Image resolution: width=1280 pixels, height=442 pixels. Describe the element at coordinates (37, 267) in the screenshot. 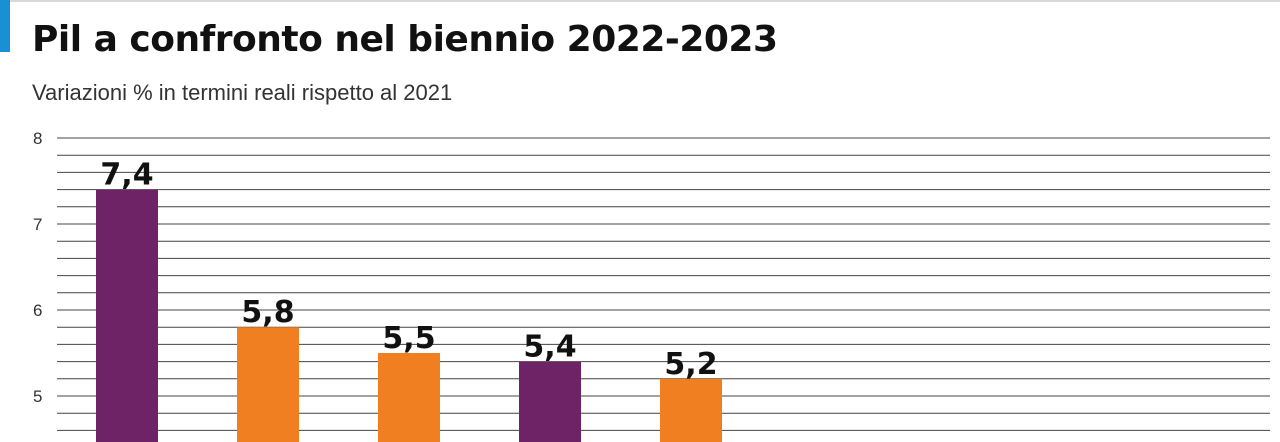

I see `y-axis-ticks: 8 7 6 5` at that location.